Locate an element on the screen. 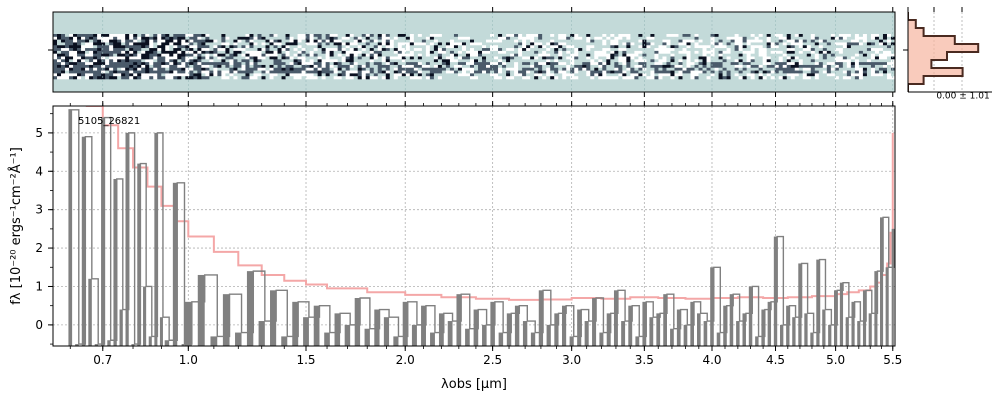  flux-bar is located at coordinates (847, 331).